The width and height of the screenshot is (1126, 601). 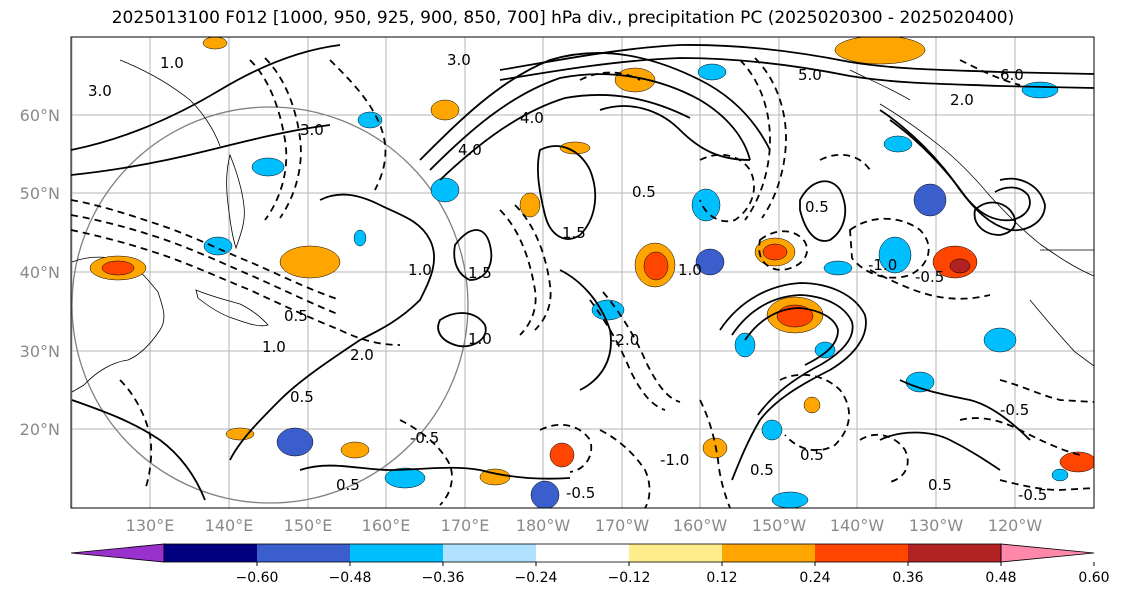 What do you see at coordinates (536, 578) in the screenshot?
I see `colorbar-tick-label: −0.24` at bounding box center [536, 578].